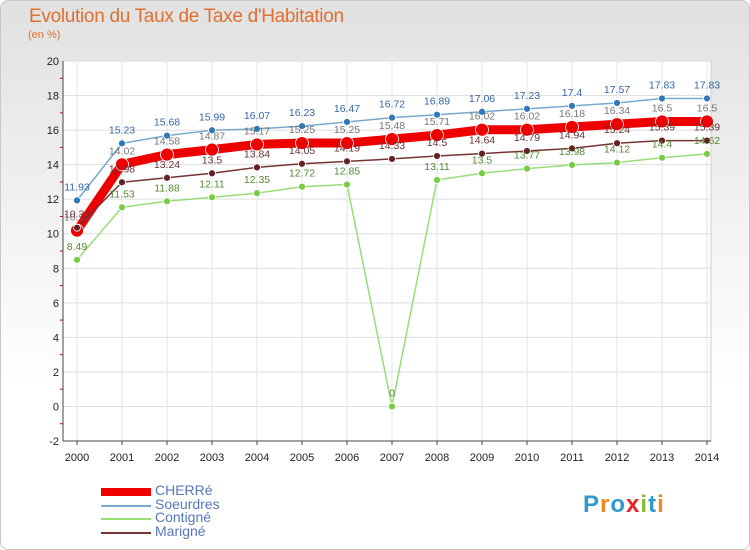 This screenshot has width=750, height=550. What do you see at coordinates (302, 458) in the screenshot?
I see `x-tick-label: 2005` at bounding box center [302, 458].